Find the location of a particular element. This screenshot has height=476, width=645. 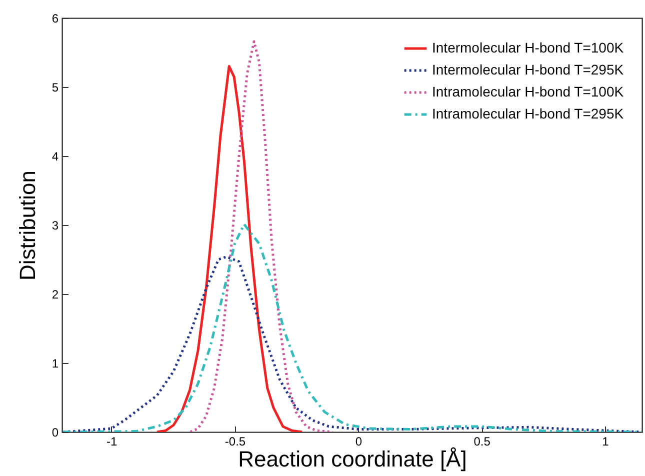

x-tick-label: 1 is located at coordinates (606, 441).